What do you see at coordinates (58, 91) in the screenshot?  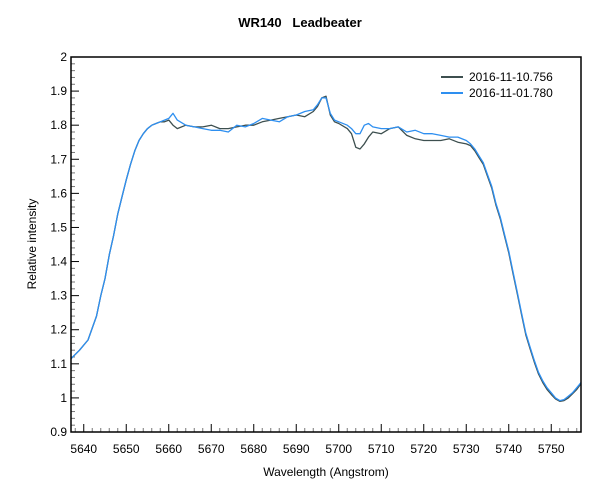 I see `y-tick-label: 1.9` at bounding box center [58, 91].